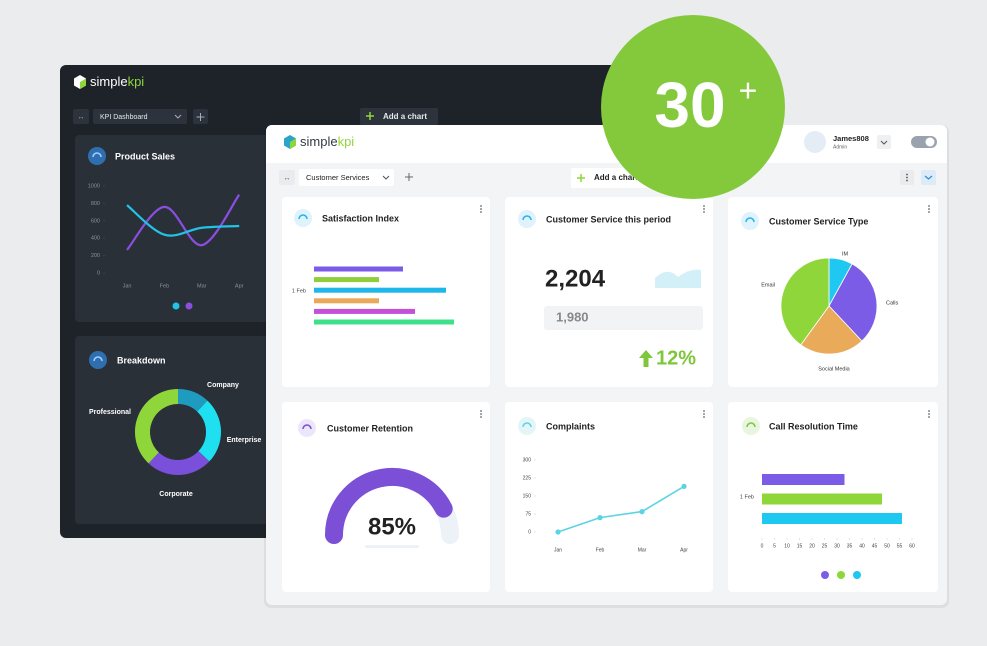 Image resolution: width=987 pixels, height=646 pixels. What do you see at coordinates (346, 177) in the screenshot?
I see `front-dashboard-select` at bounding box center [346, 177].